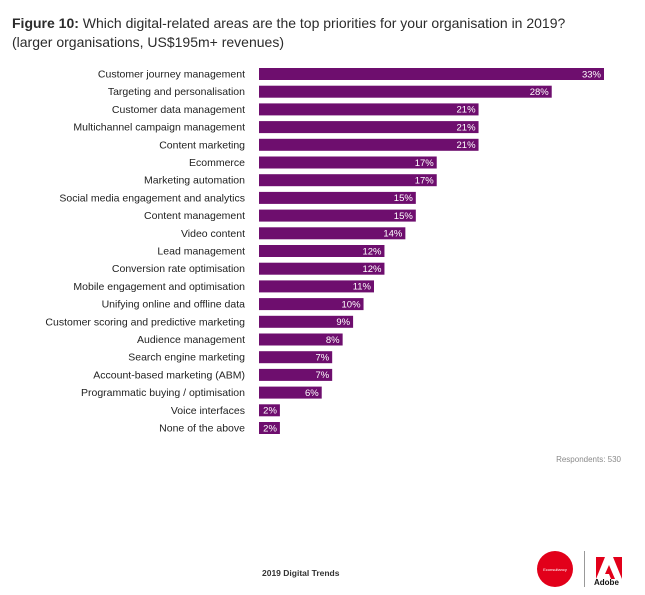  I want to click on adobe-logo-icon, so click(609, 568).